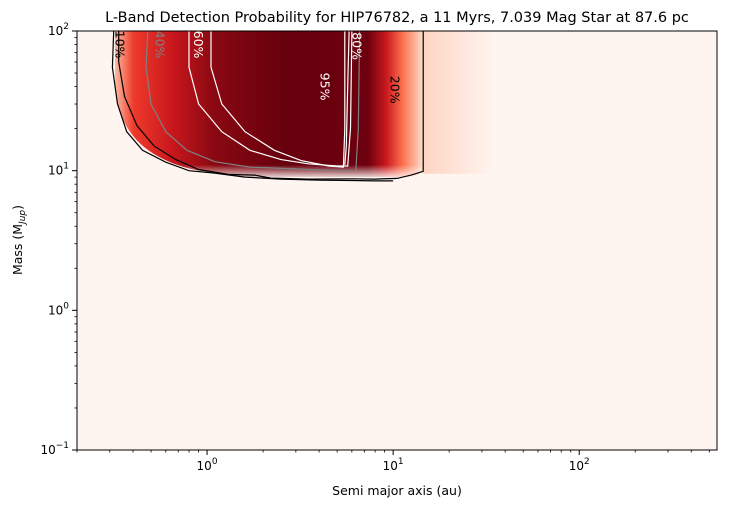  What do you see at coordinates (17, 249) in the screenshot?
I see `y-axis-label-main: Mass (M` at bounding box center [17, 249].